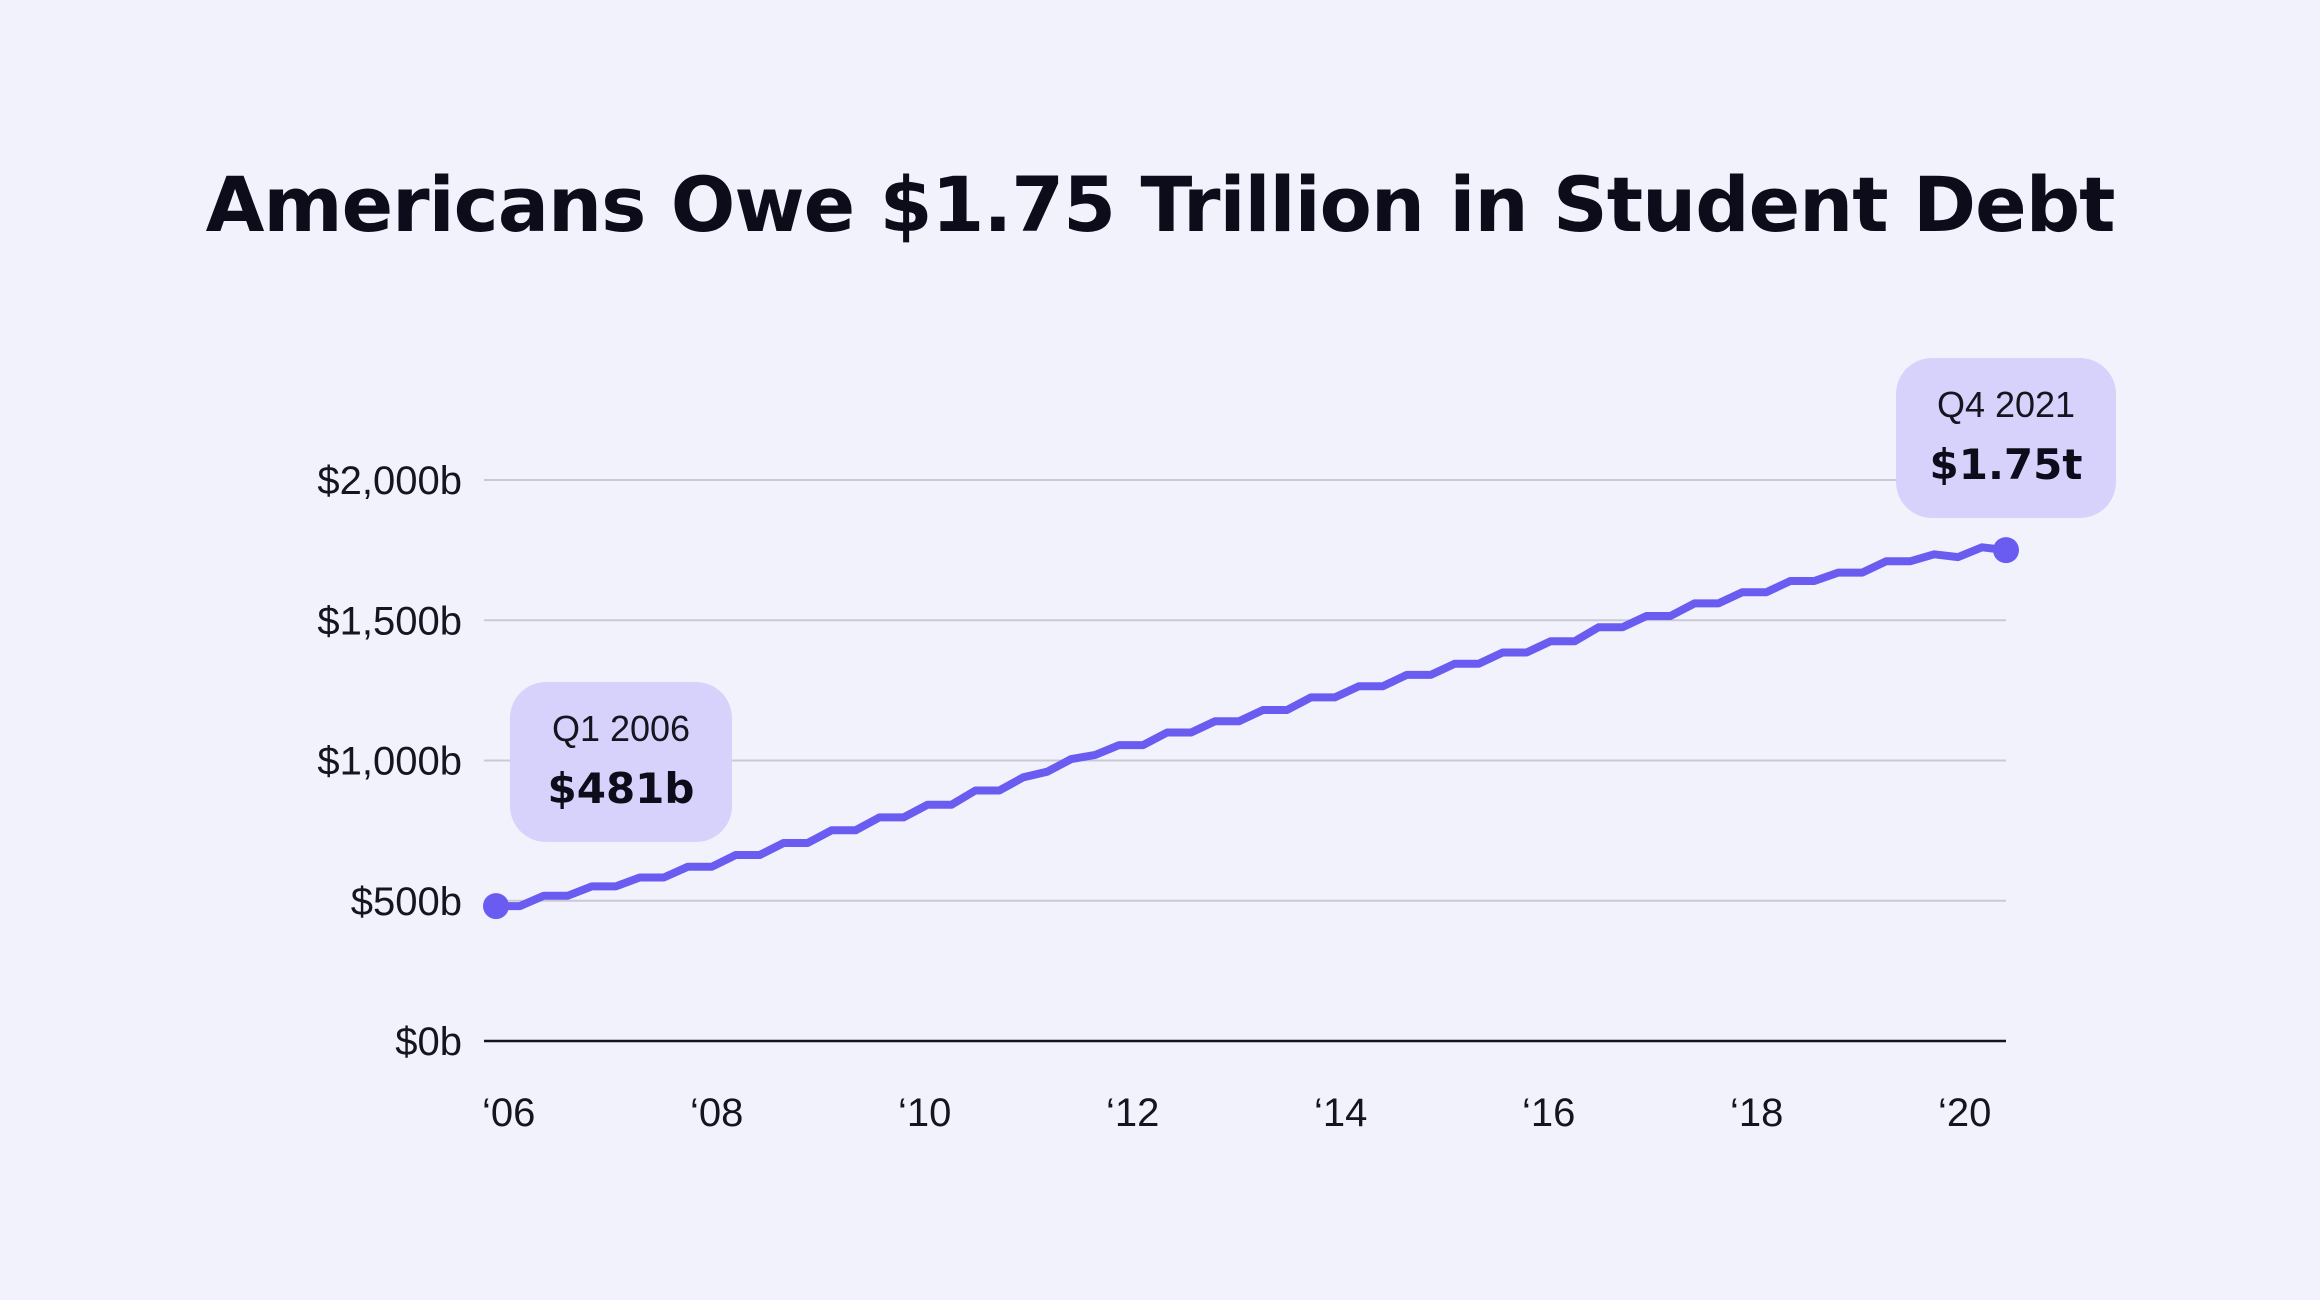  Describe the element at coordinates (496, 906) in the screenshot. I see `start-point-marker` at that location.